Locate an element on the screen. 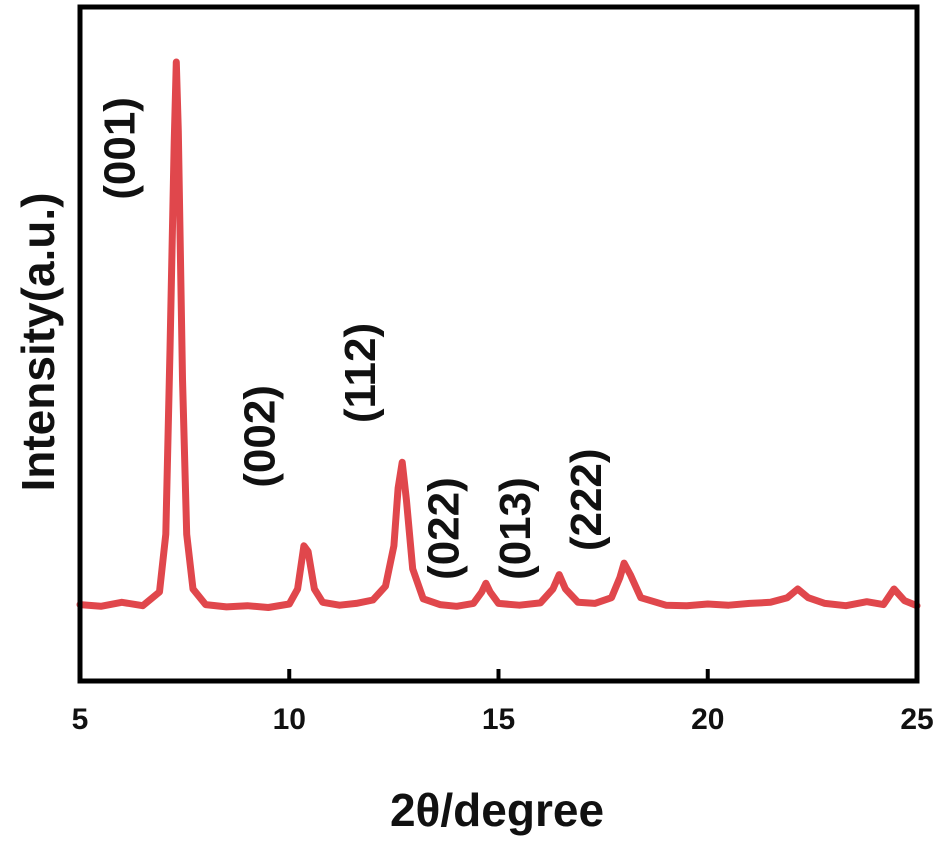 The width and height of the screenshot is (947, 851). y-axis-label: Intensity(a.u.) is located at coordinates (38, 341).